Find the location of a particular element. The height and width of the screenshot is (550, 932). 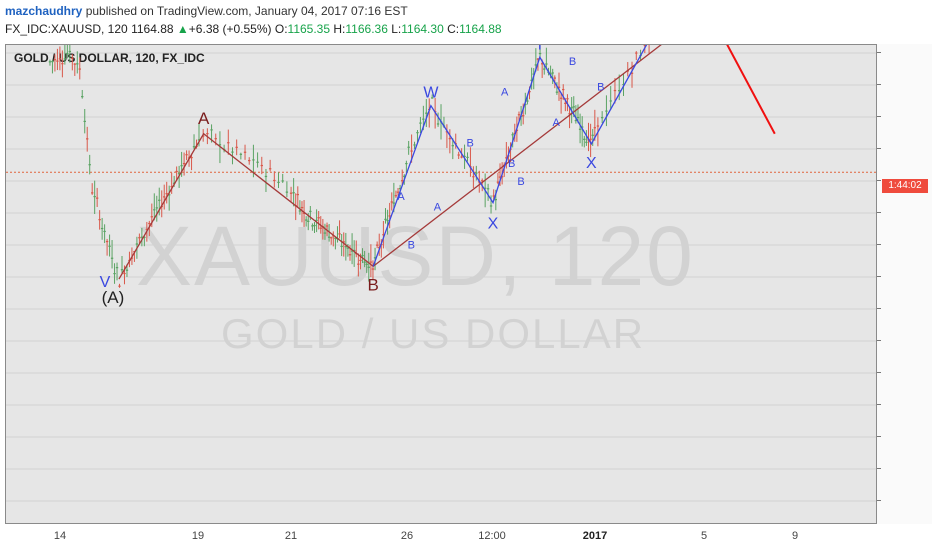

last-price: 1164.88 is located at coordinates (152, 29).